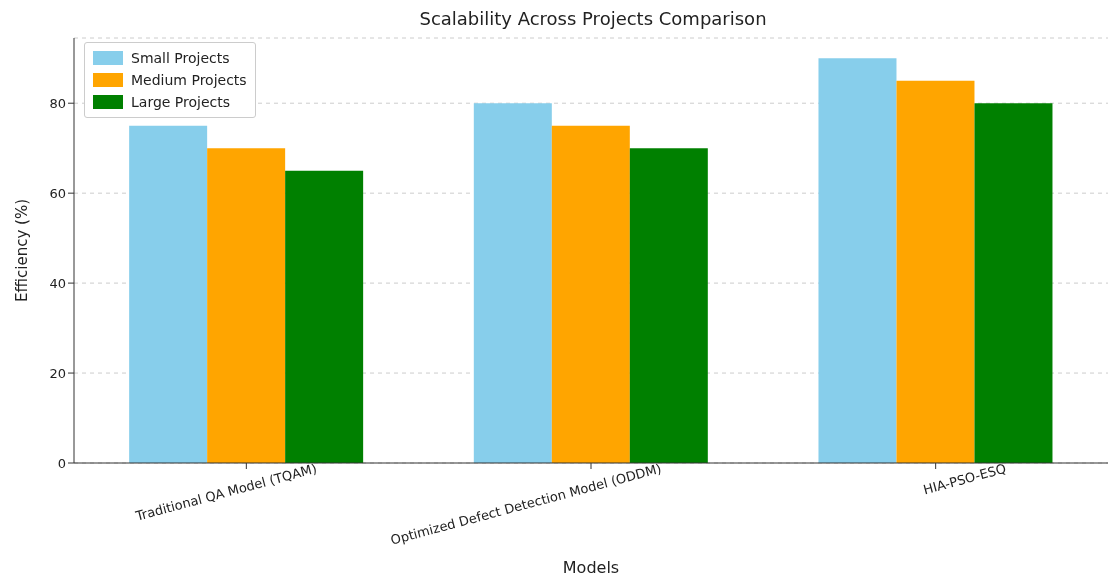 This screenshot has height=588, width=1116. Describe the element at coordinates (57, 193) in the screenshot. I see `y-tick-label: 60` at that location.